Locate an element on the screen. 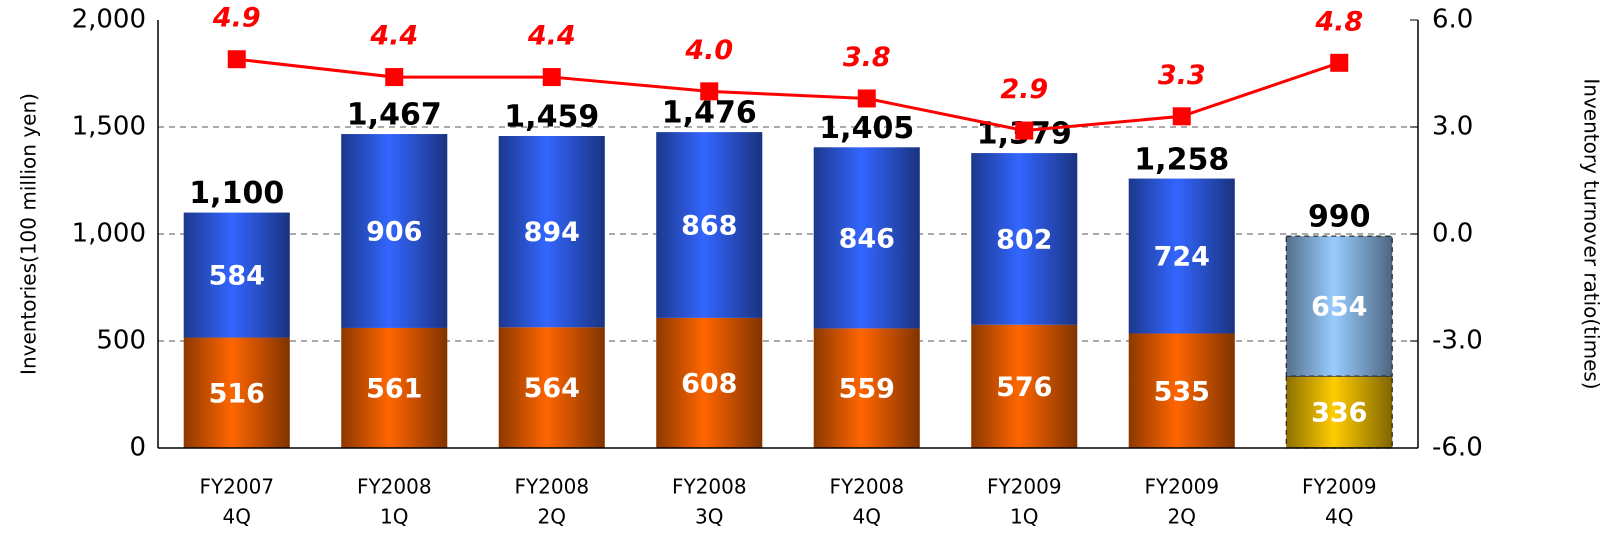  y-axis-label: Inventories(100 million yen) is located at coordinates (29, 234).